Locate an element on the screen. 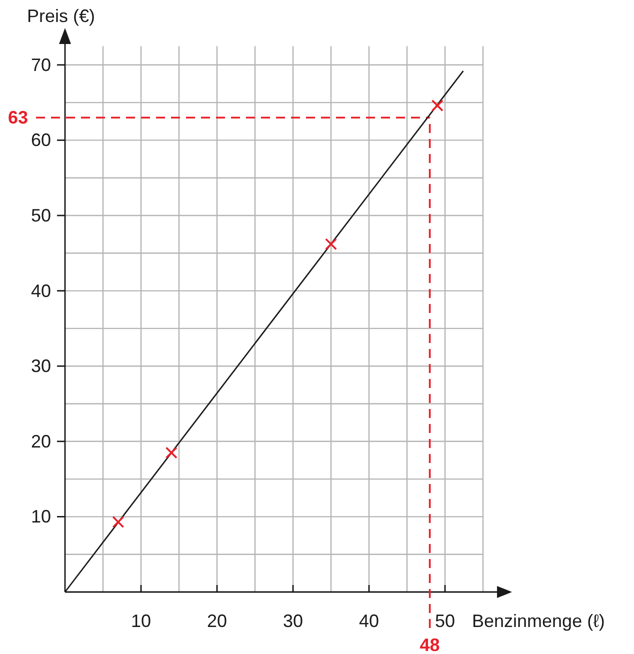 The width and height of the screenshot is (634, 654). y-tick-label: 10 is located at coordinates (40, 516).